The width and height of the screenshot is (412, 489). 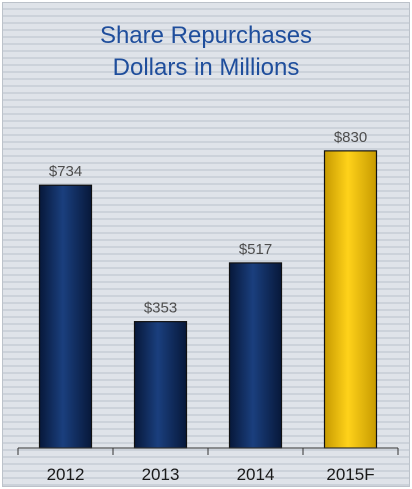 I want to click on bar-2015f, so click(x=350, y=299).